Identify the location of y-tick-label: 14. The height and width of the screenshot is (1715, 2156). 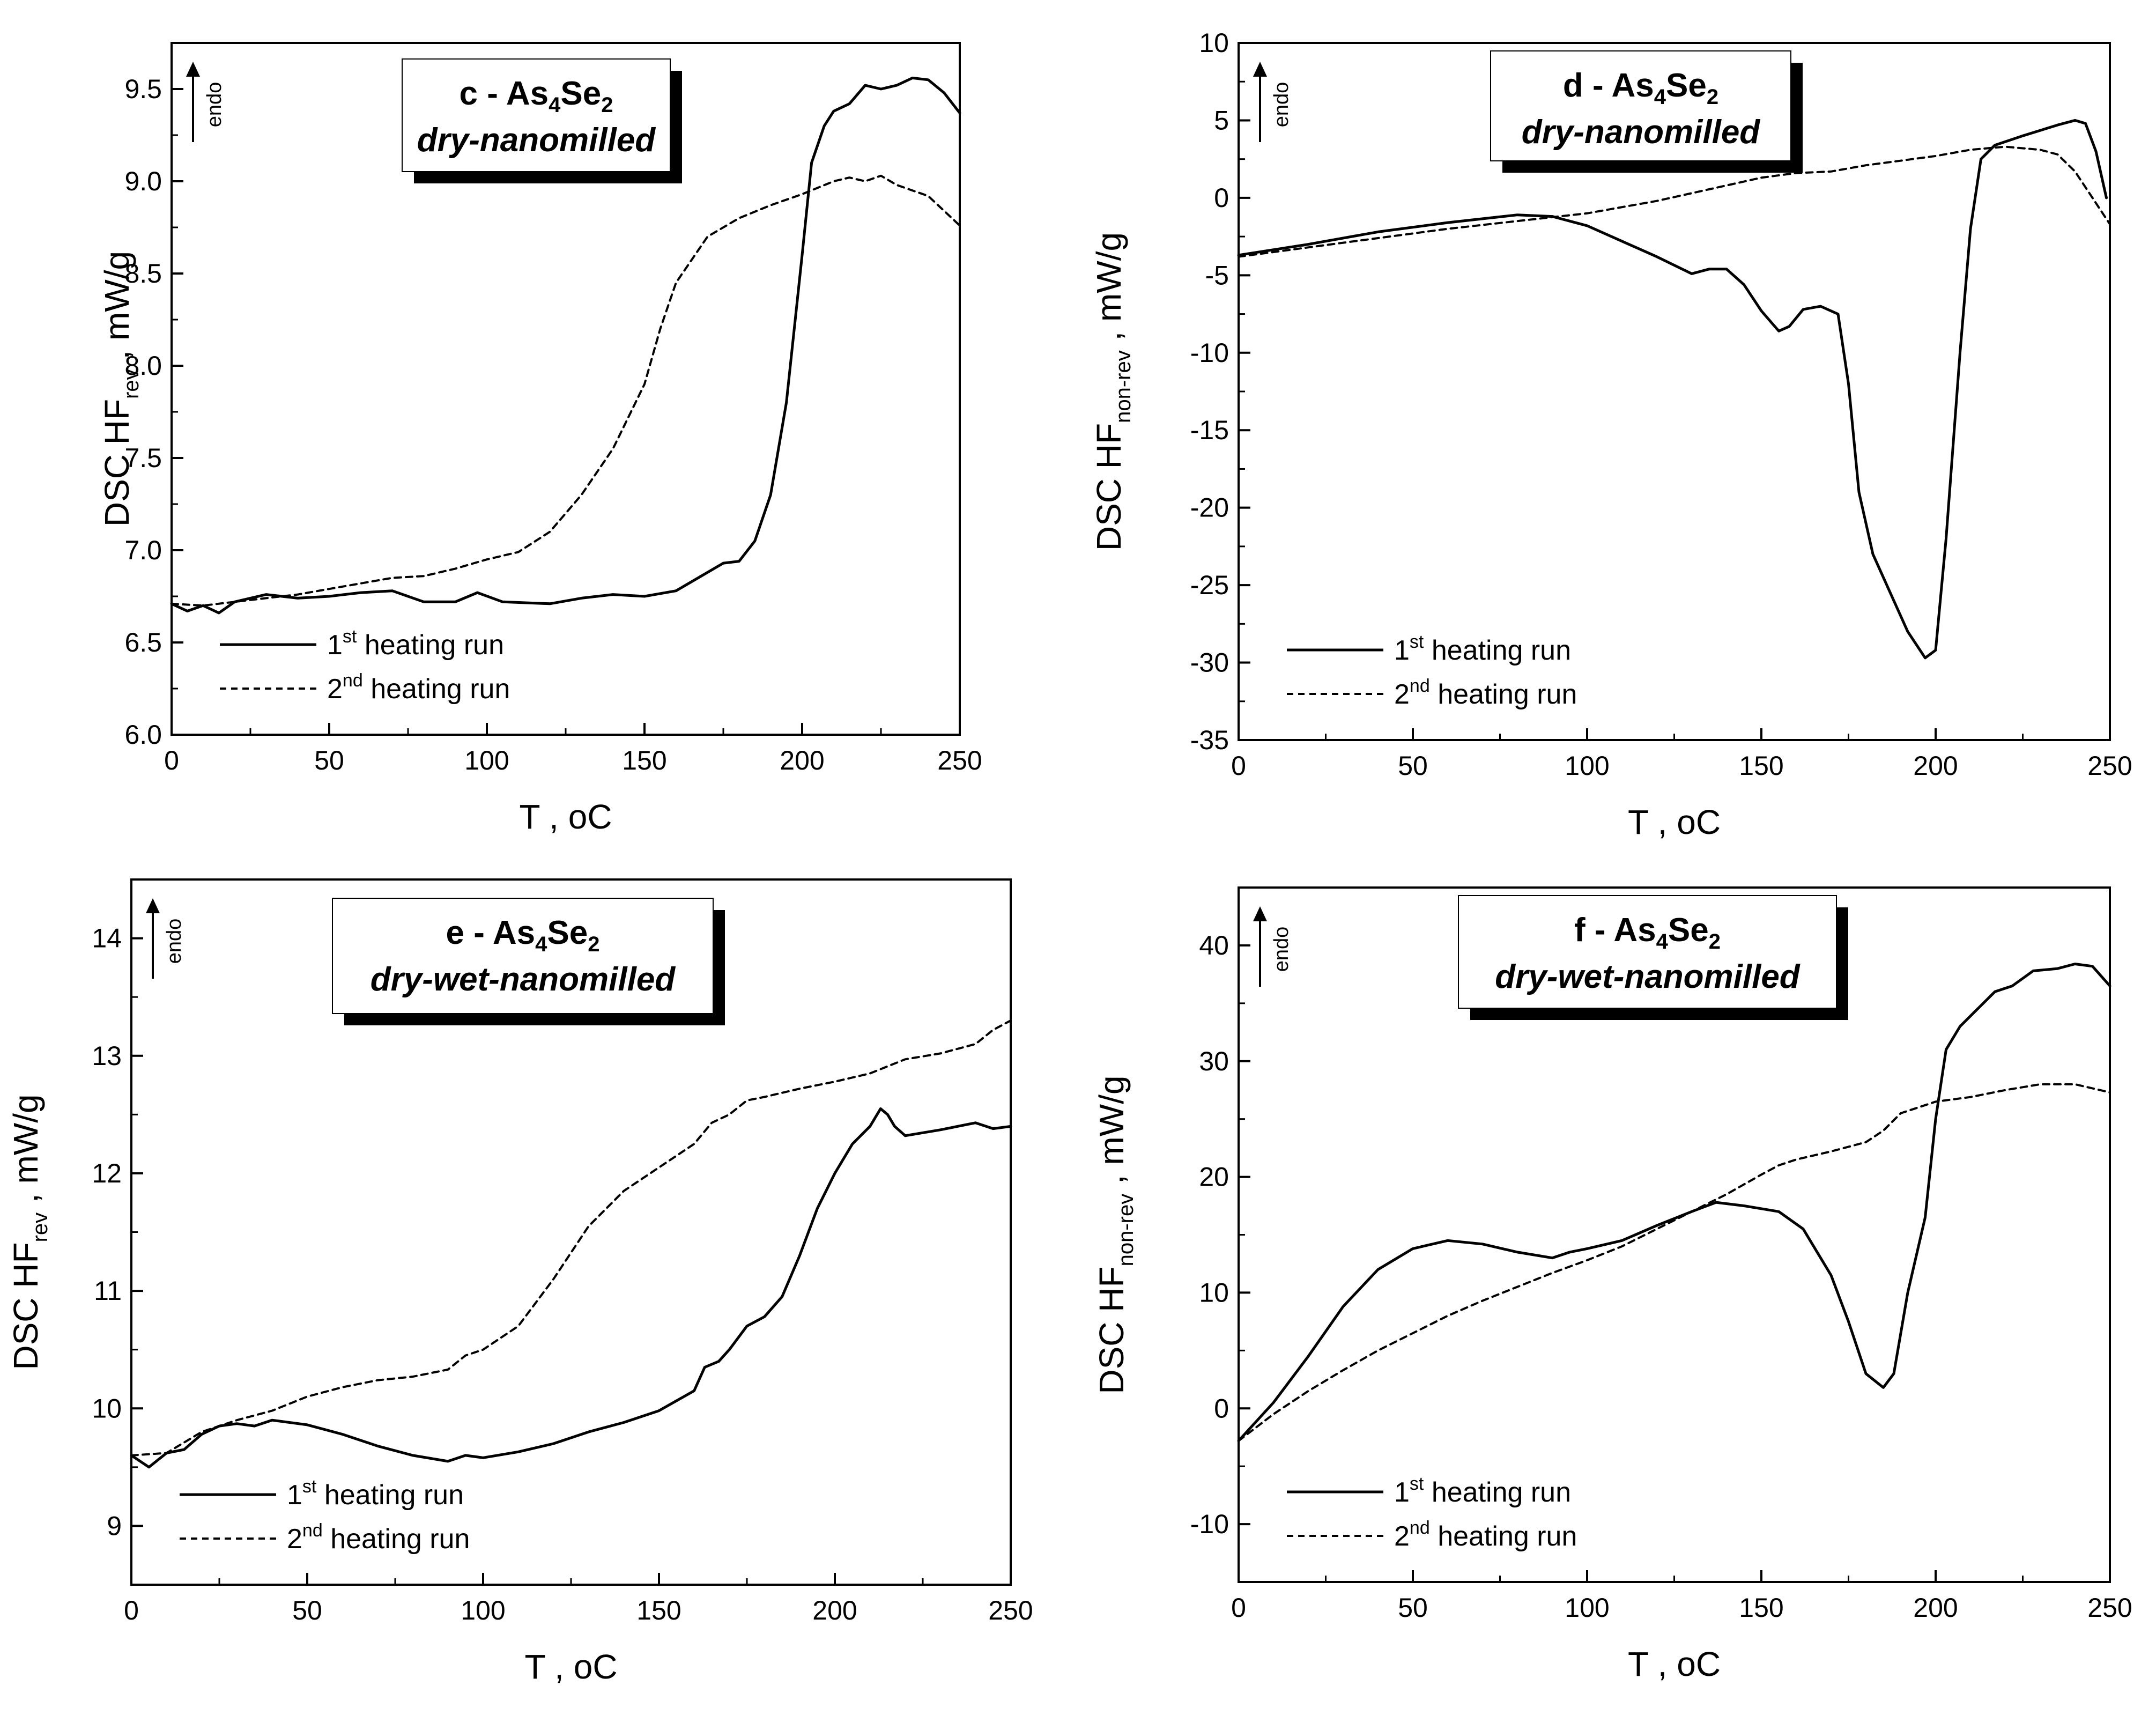
(107, 938).